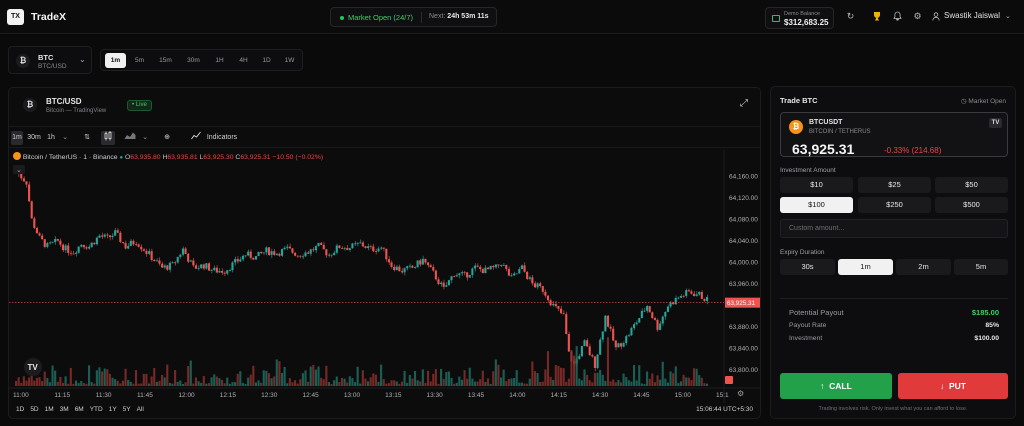 The height and width of the screenshot is (426, 1024). What do you see at coordinates (51, 137) in the screenshot?
I see `interval-button: 1h` at bounding box center [51, 137].